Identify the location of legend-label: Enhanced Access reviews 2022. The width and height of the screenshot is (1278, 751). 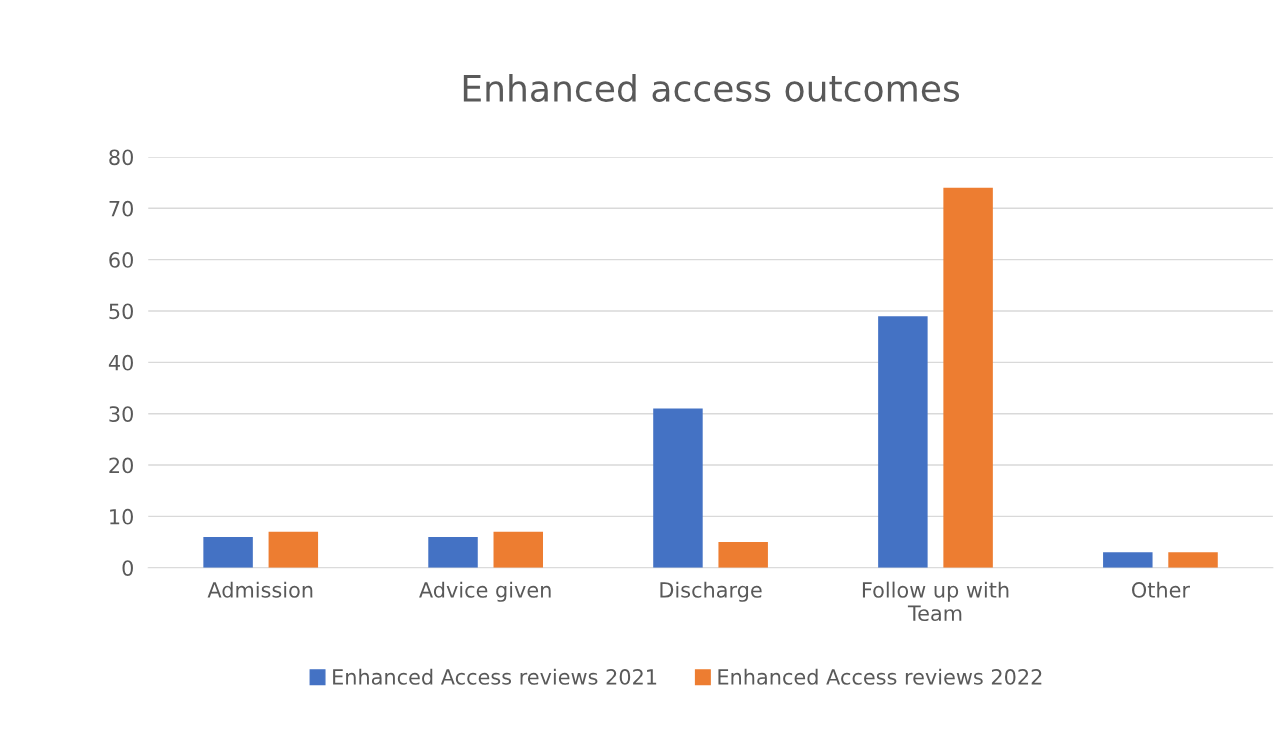
(880, 676).